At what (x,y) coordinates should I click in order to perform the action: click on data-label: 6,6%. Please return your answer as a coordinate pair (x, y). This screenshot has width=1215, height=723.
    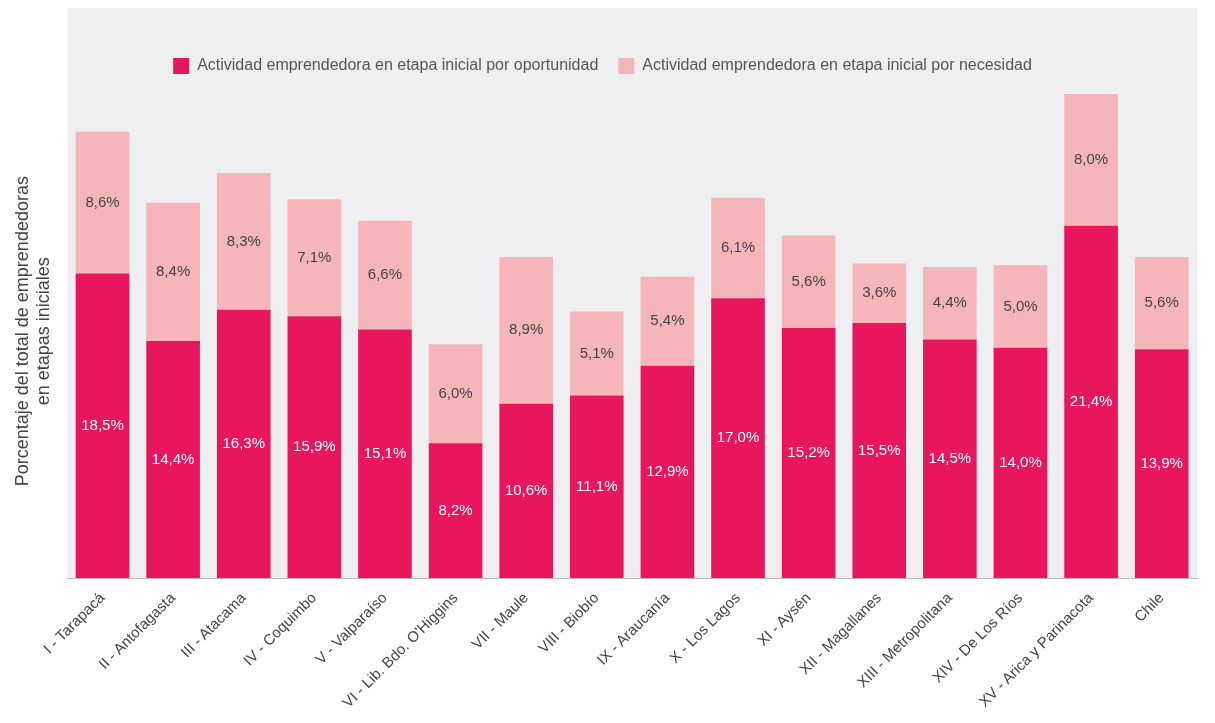
    Looking at the image, I should click on (385, 274).